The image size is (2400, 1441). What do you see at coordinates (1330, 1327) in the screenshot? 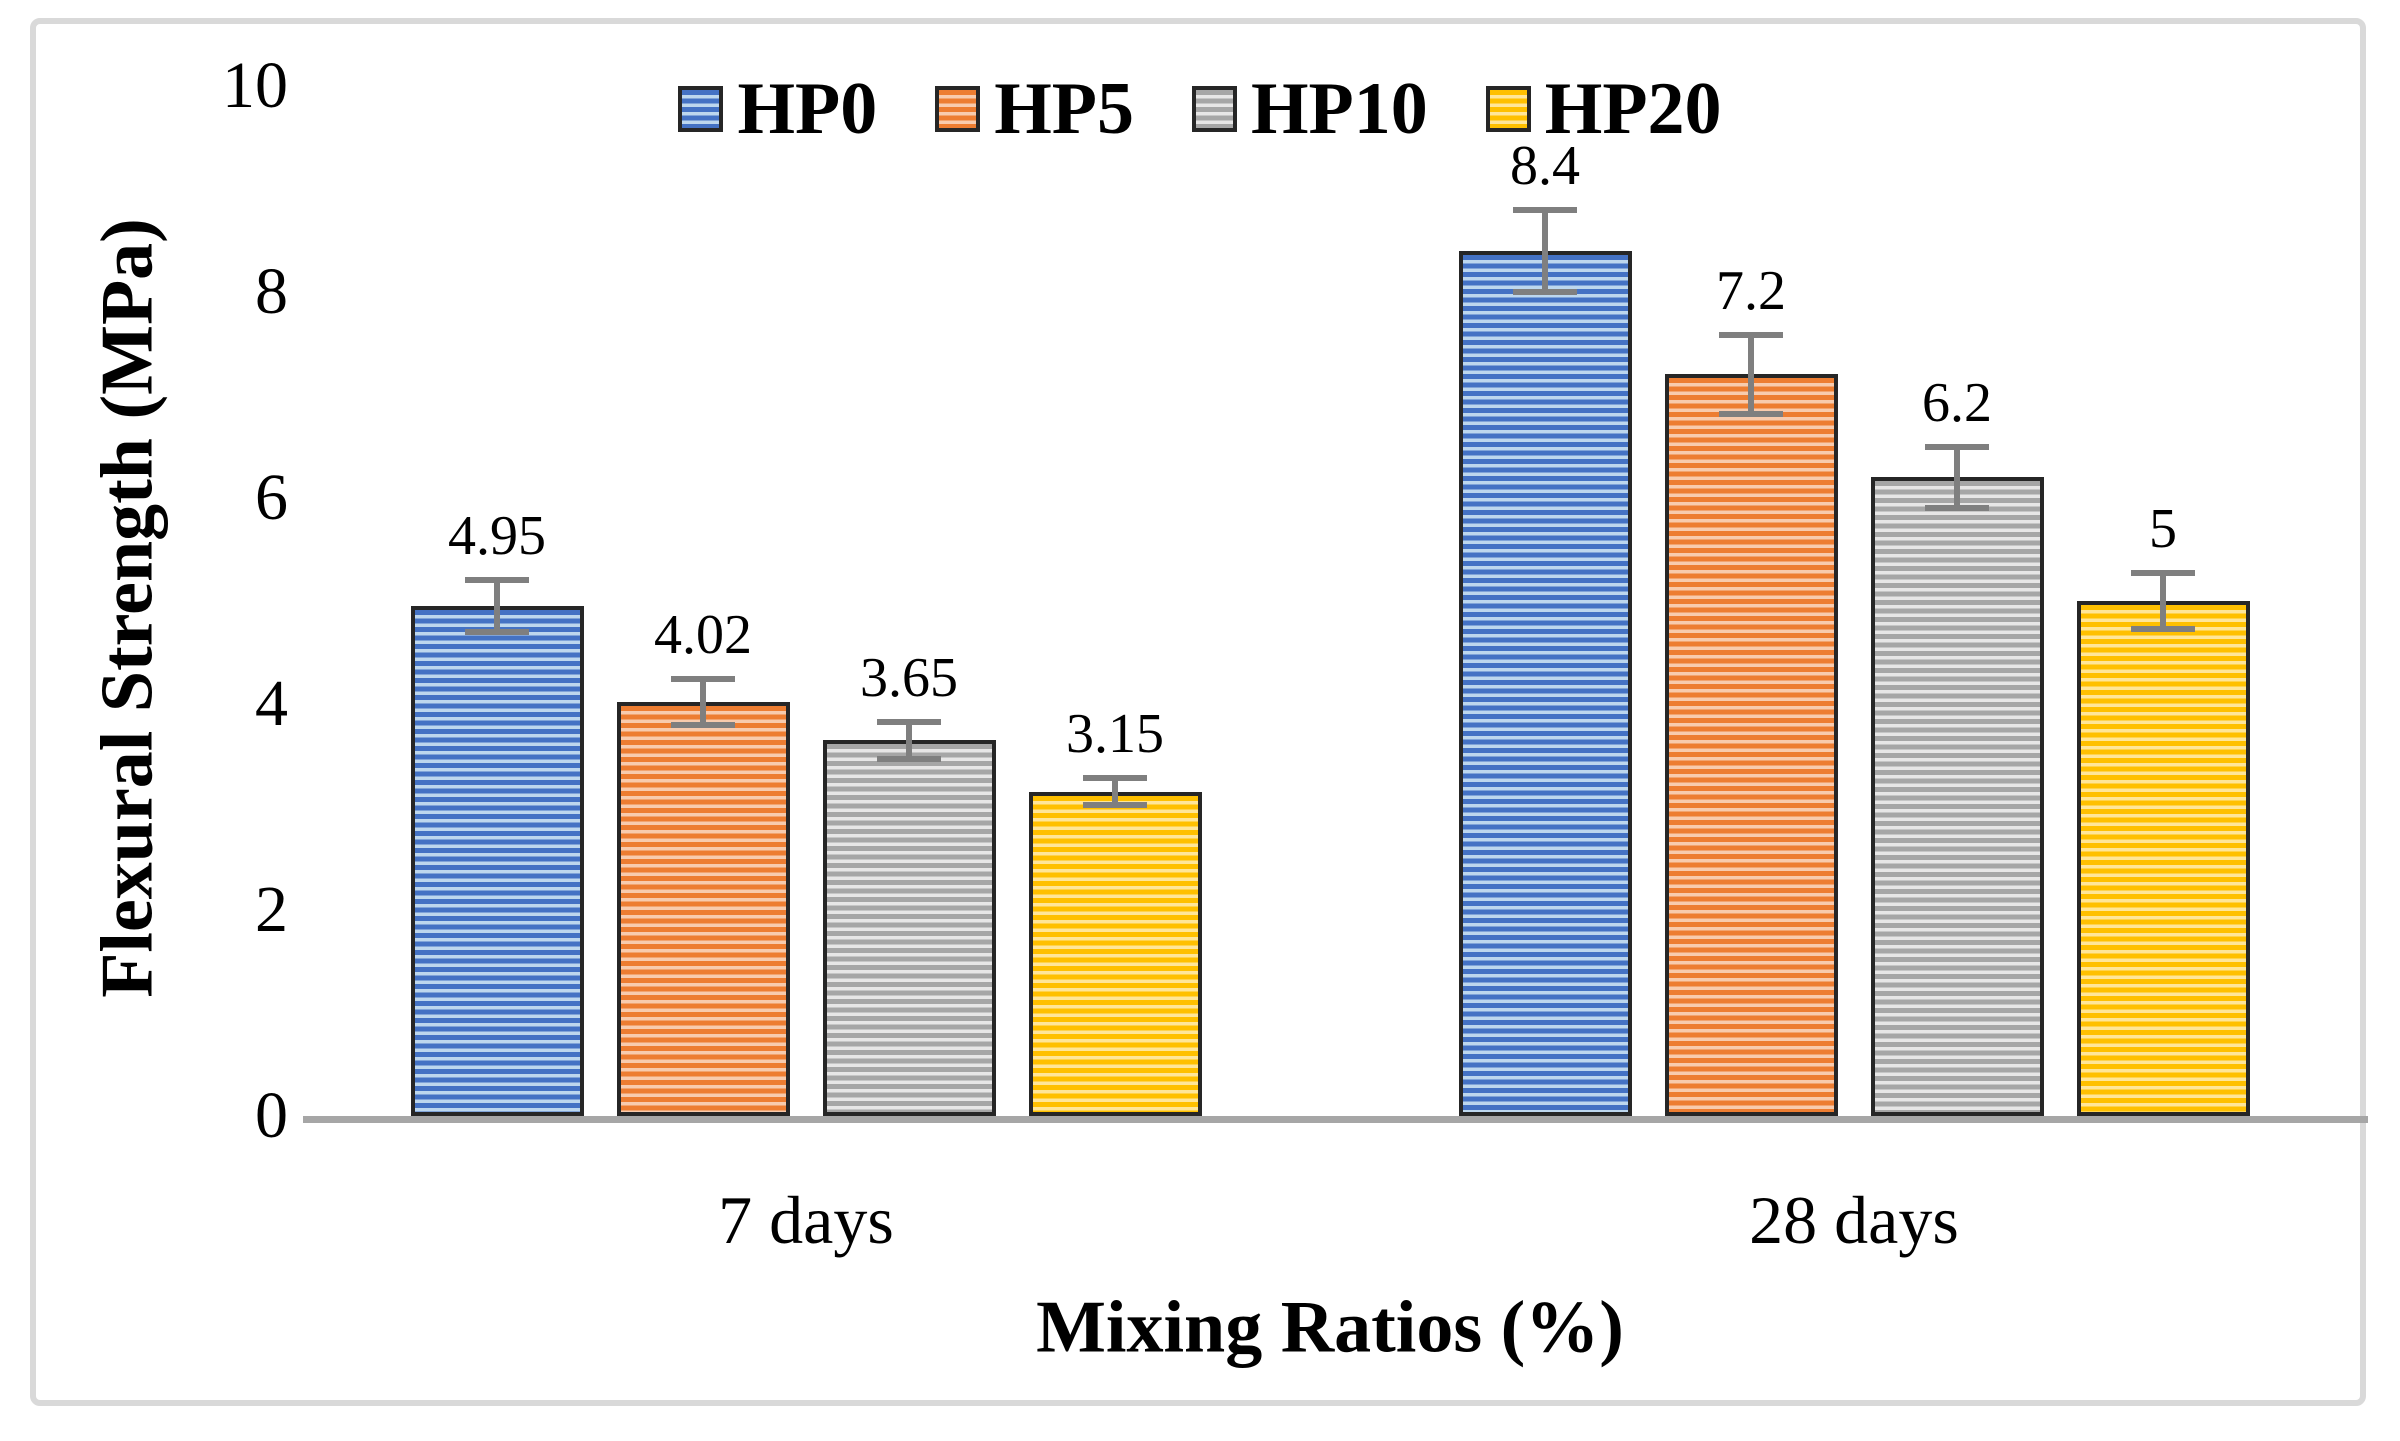
I see `x-axis-title: Mixing Ratios (%)` at bounding box center [1330, 1327].